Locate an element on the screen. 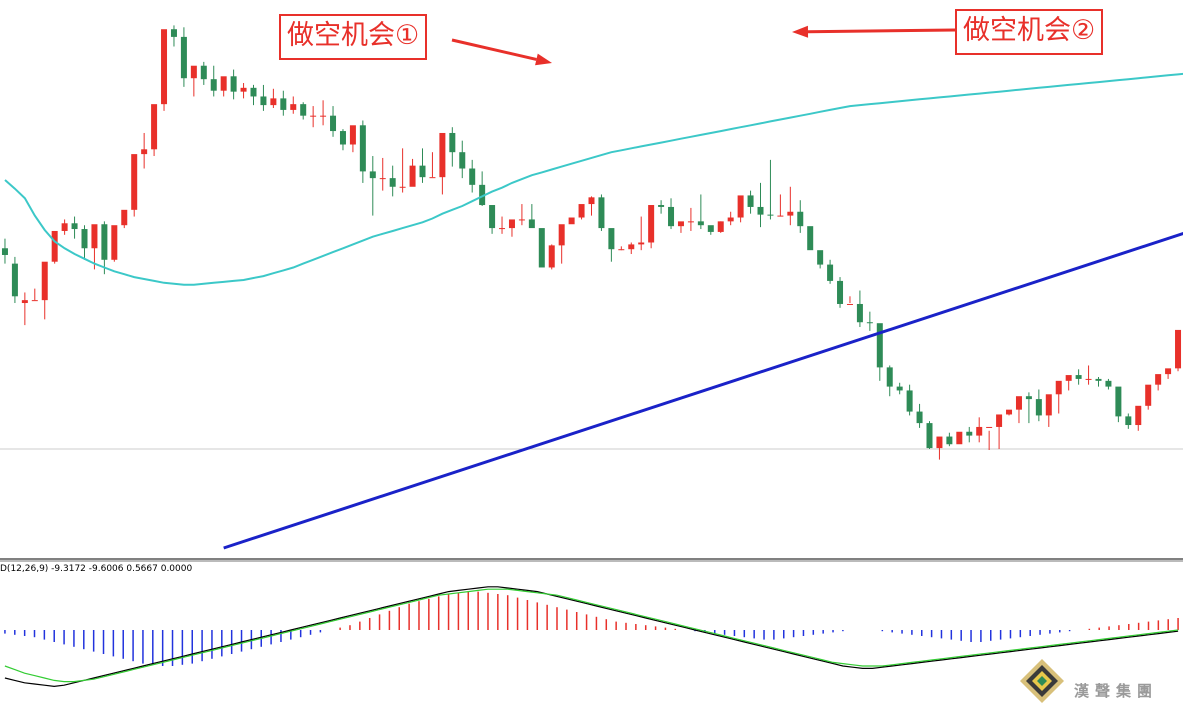  signal-line is located at coordinates (591, 635).